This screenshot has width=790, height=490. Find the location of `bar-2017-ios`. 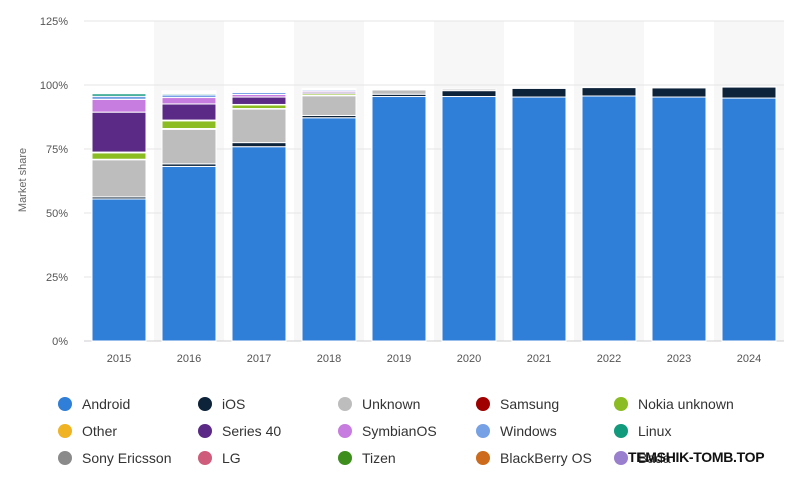

bar-2017-ios is located at coordinates (259, 145).